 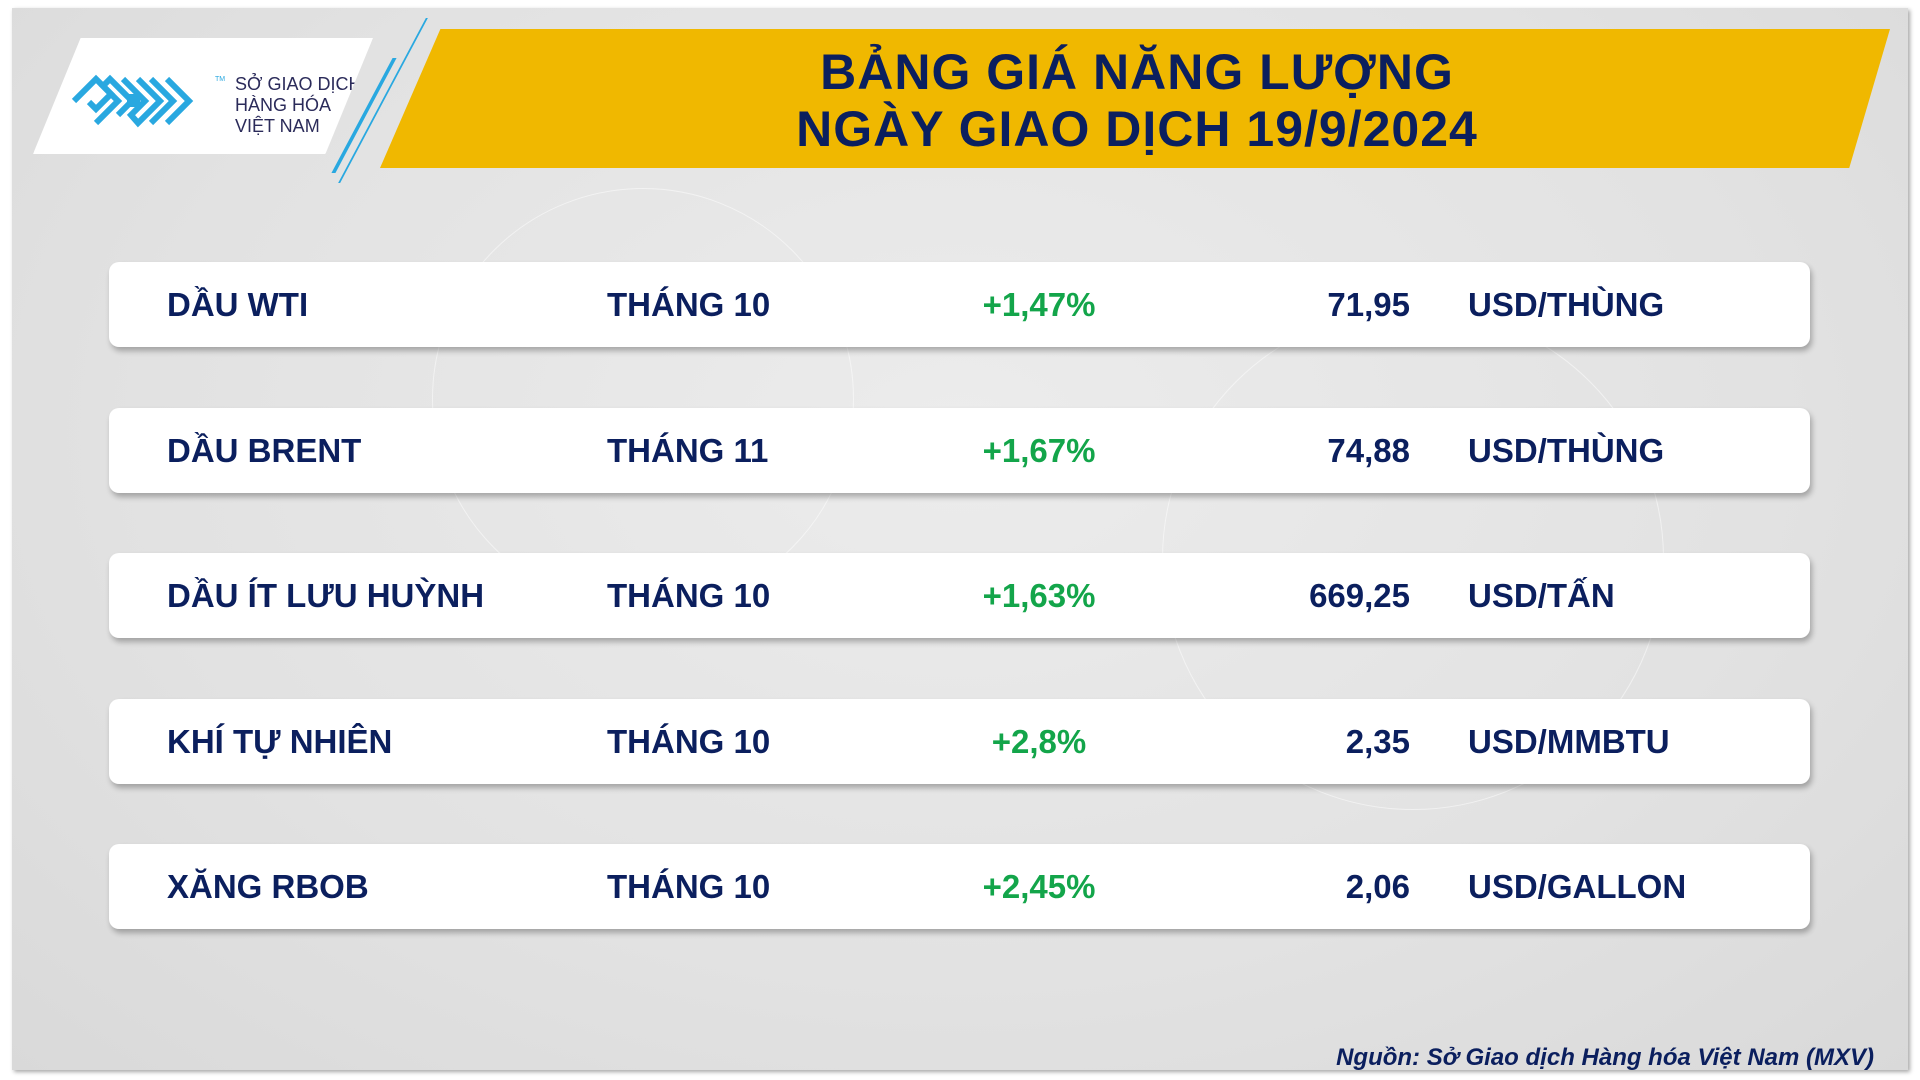 What do you see at coordinates (283, 105) in the screenshot?
I see `logo-line2: HÀNG HÓA` at bounding box center [283, 105].